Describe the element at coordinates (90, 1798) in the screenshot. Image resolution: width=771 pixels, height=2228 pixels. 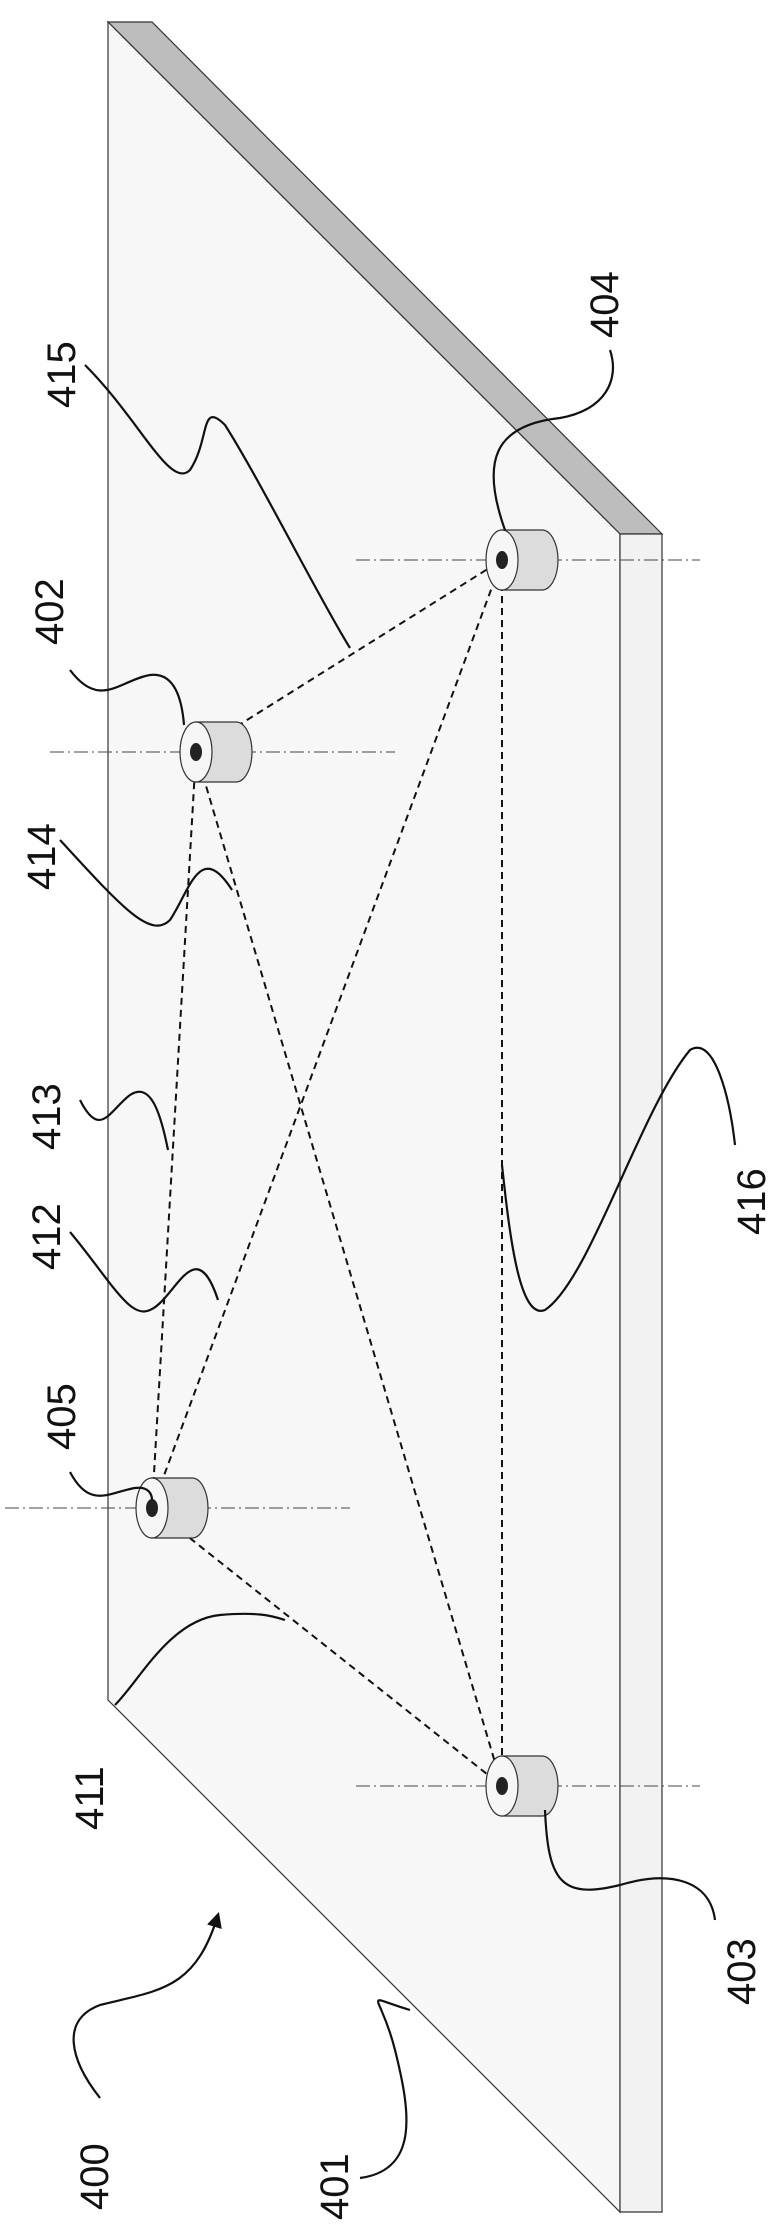
I see `label-411: 411` at that location.